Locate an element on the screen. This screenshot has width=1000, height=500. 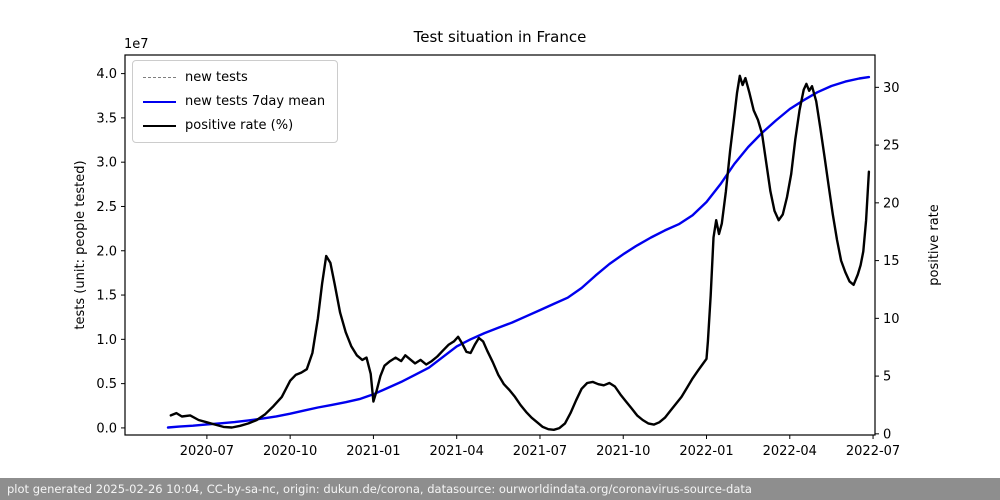
y-tick-label-left: 4.0 is located at coordinates (106, 74).